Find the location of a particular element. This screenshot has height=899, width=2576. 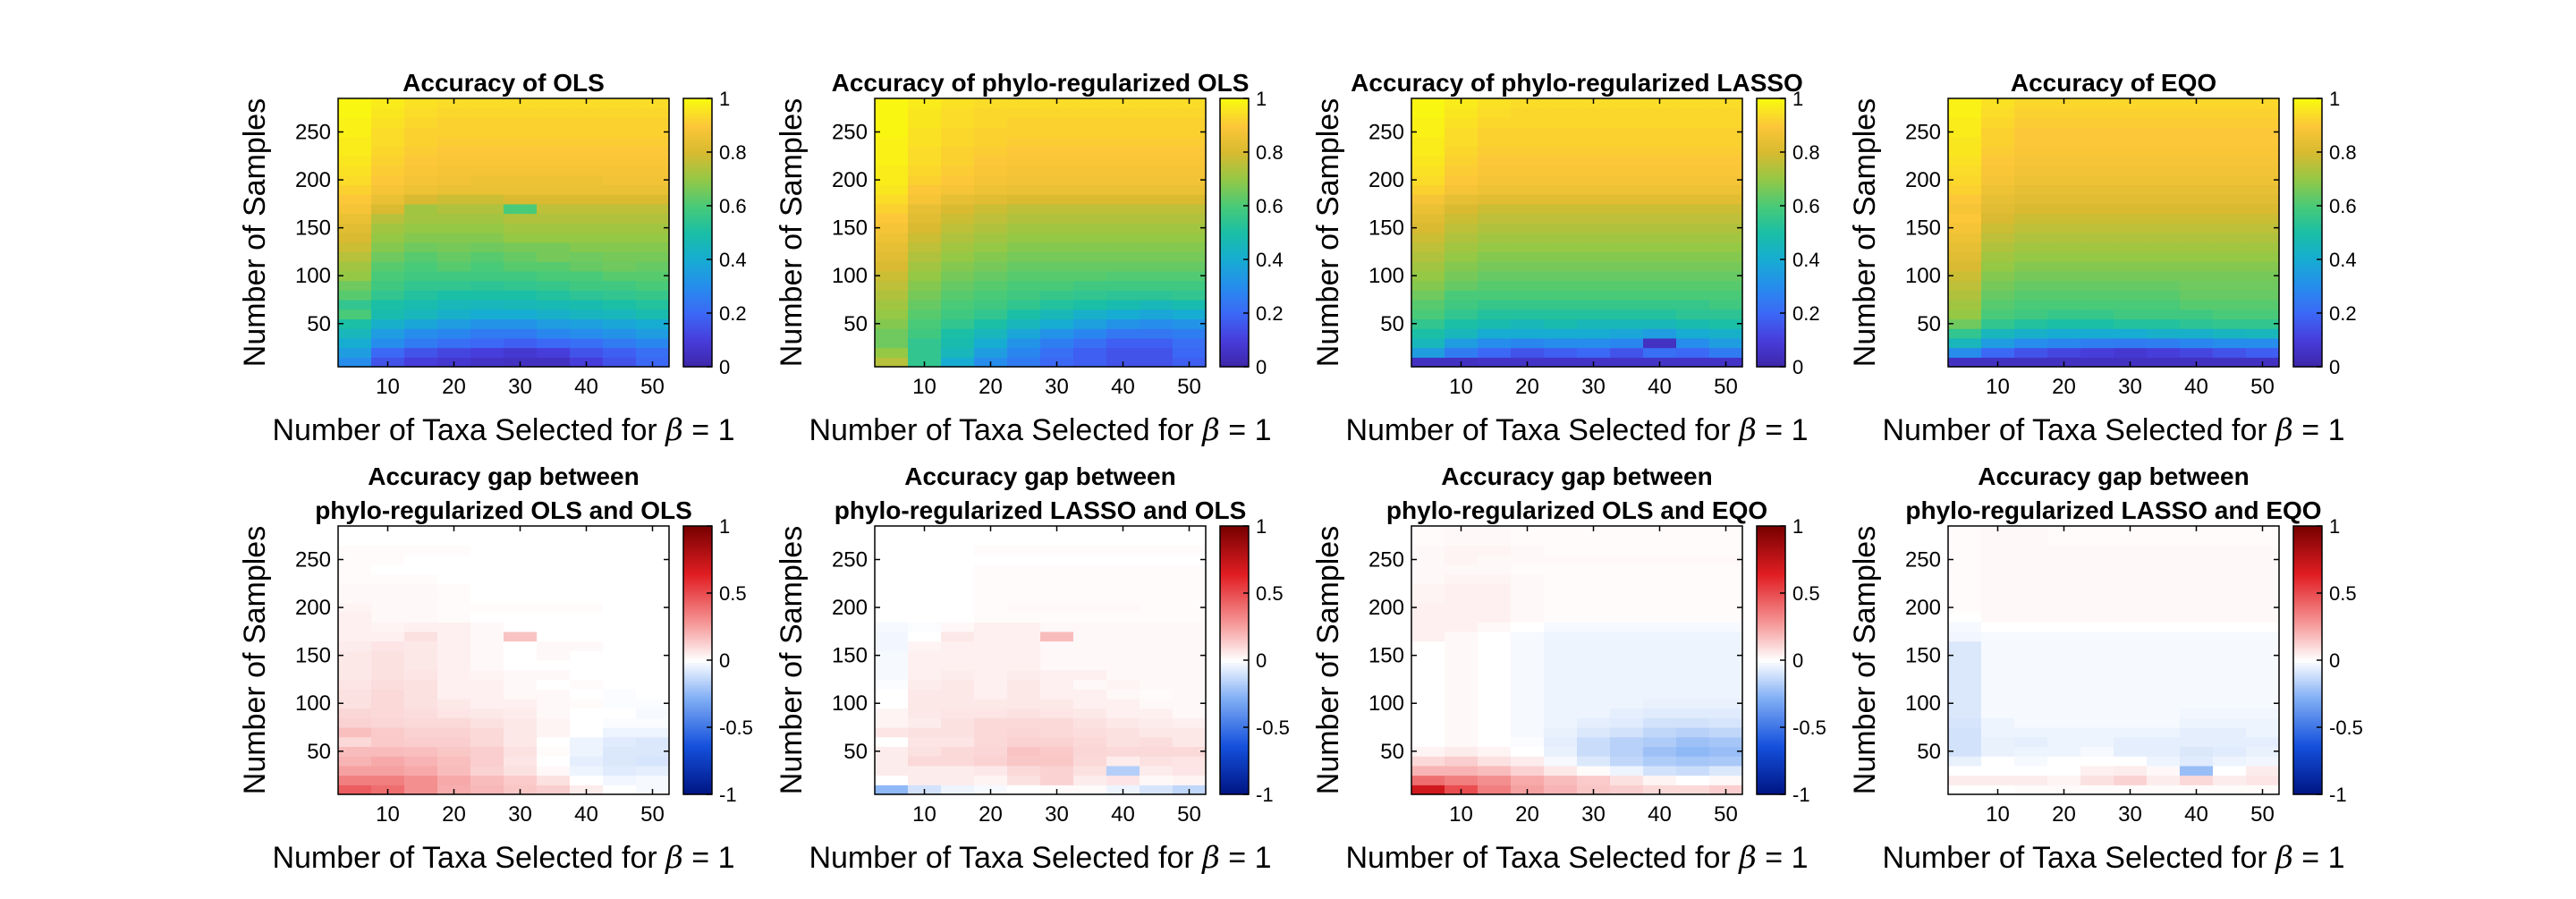

y-tick-label: 100 is located at coordinates (313, 276).